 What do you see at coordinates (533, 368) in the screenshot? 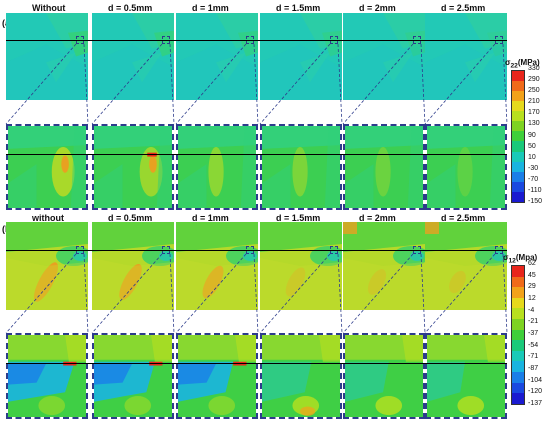
I see `legend-value: -87` at bounding box center [533, 368].